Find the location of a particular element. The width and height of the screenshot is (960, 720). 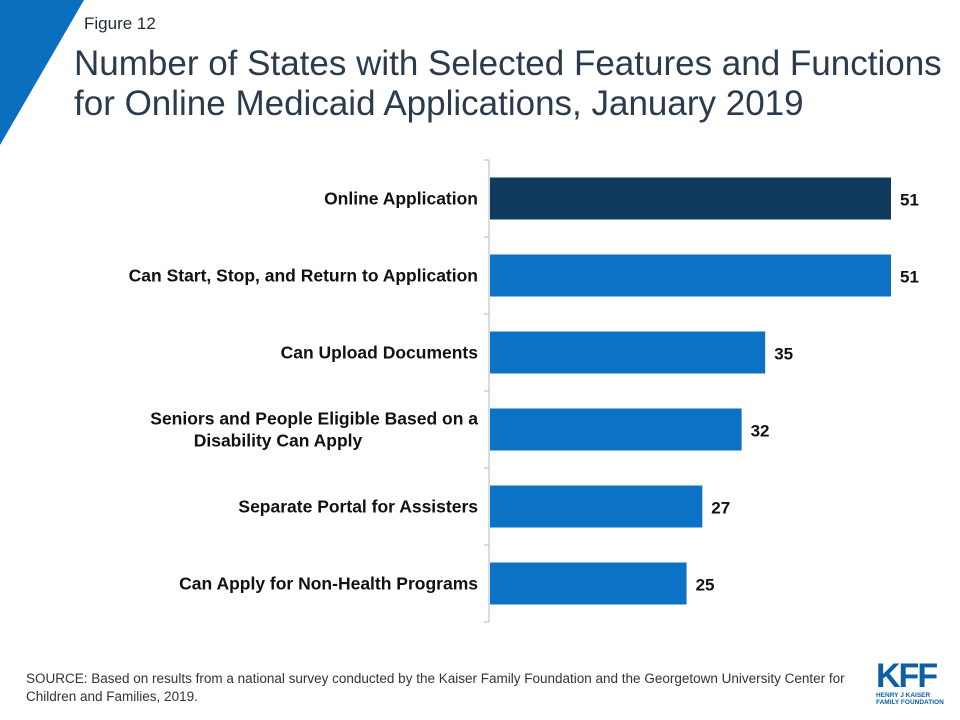

category-label: Disability Can Apply is located at coordinates (278, 441).